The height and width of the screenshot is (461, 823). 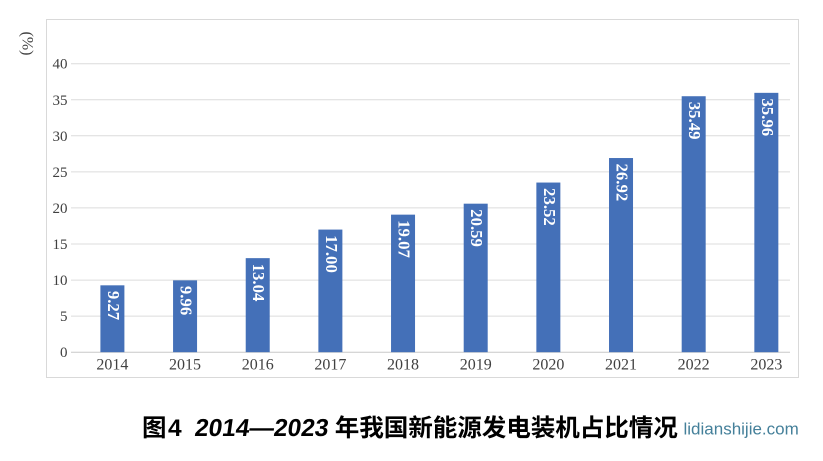 What do you see at coordinates (403, 364) in the screenshot?
I see `svg-text: 2018` at bounding box center [403, 364].